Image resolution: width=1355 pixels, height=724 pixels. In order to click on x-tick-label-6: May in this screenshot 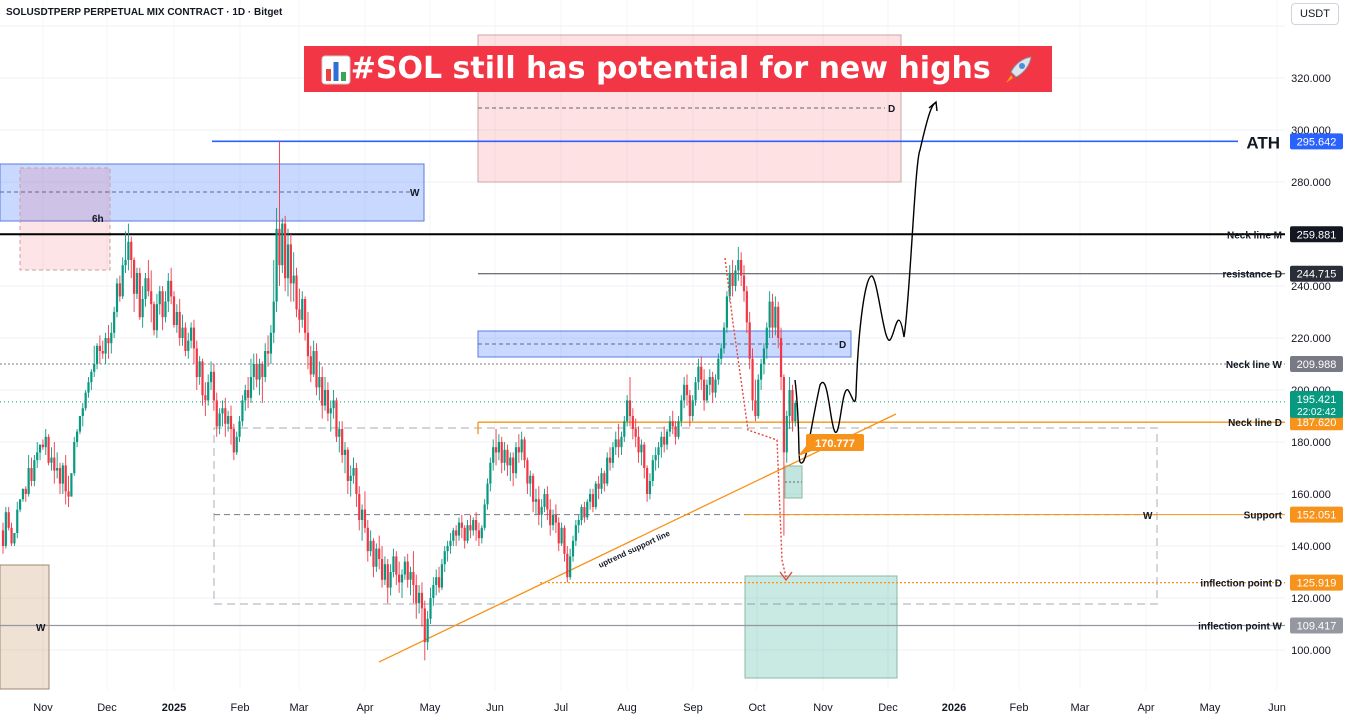, I will do `click(430, 708)`.